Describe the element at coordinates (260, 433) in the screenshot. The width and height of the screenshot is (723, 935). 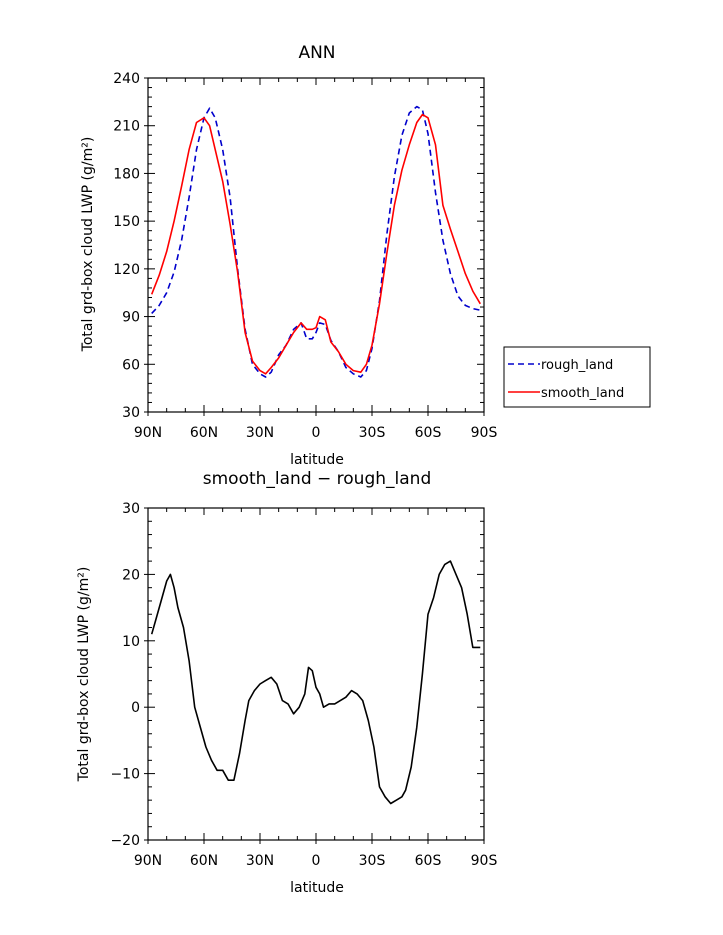
I see `top-chart-x-tick-label: 30N` at that location.